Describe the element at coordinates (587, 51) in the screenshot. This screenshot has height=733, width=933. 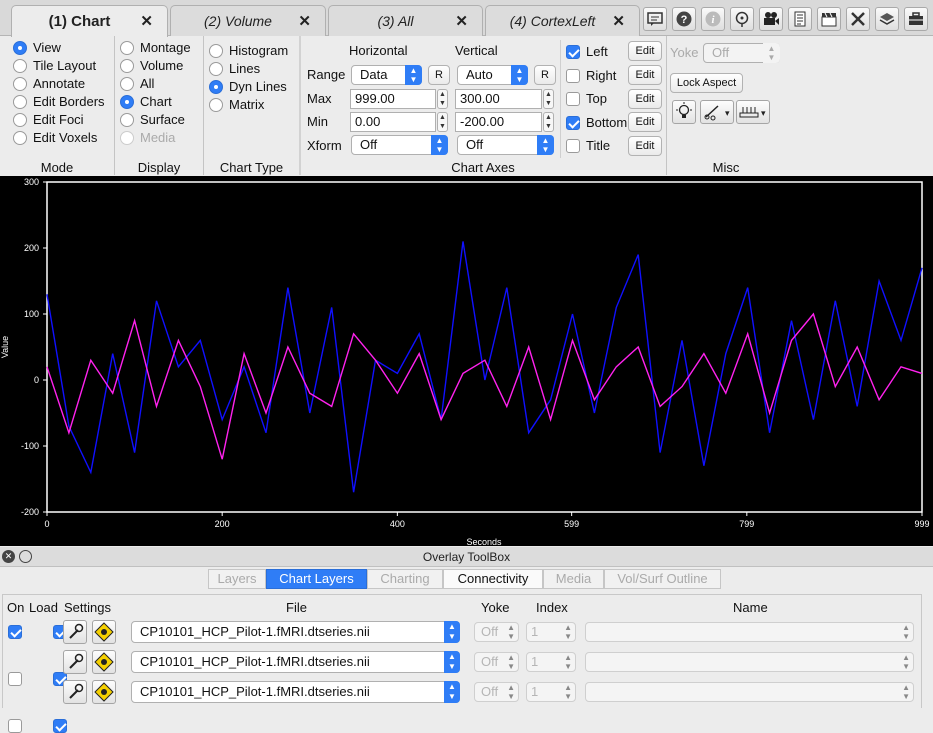
I see `axis-left-checkbox: Left` at that location.